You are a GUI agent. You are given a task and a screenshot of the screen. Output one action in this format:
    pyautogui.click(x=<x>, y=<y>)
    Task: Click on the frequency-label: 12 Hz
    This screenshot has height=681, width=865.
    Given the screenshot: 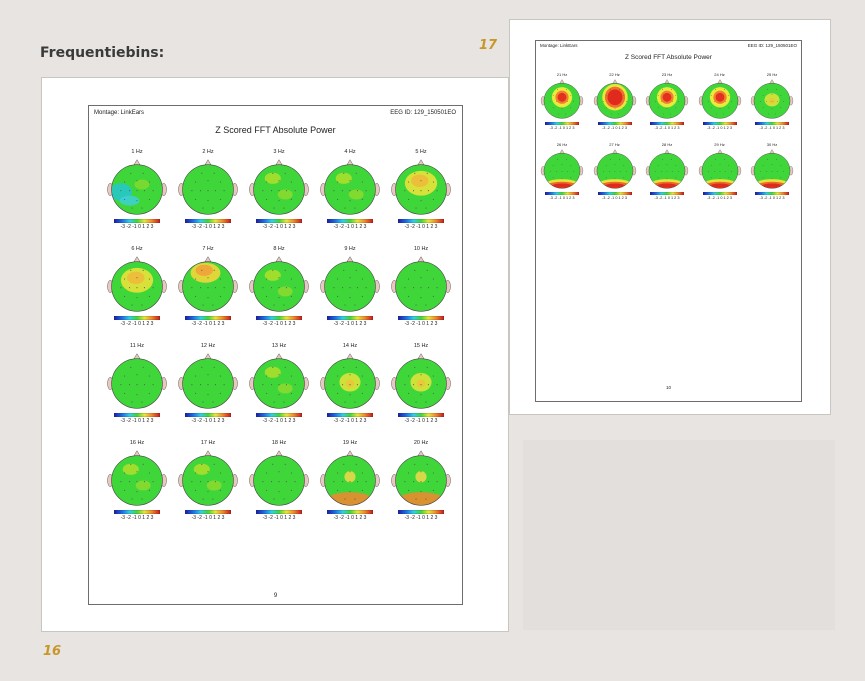 What is the action you would take?
    pyautogui.click(x=208, y=346)
    